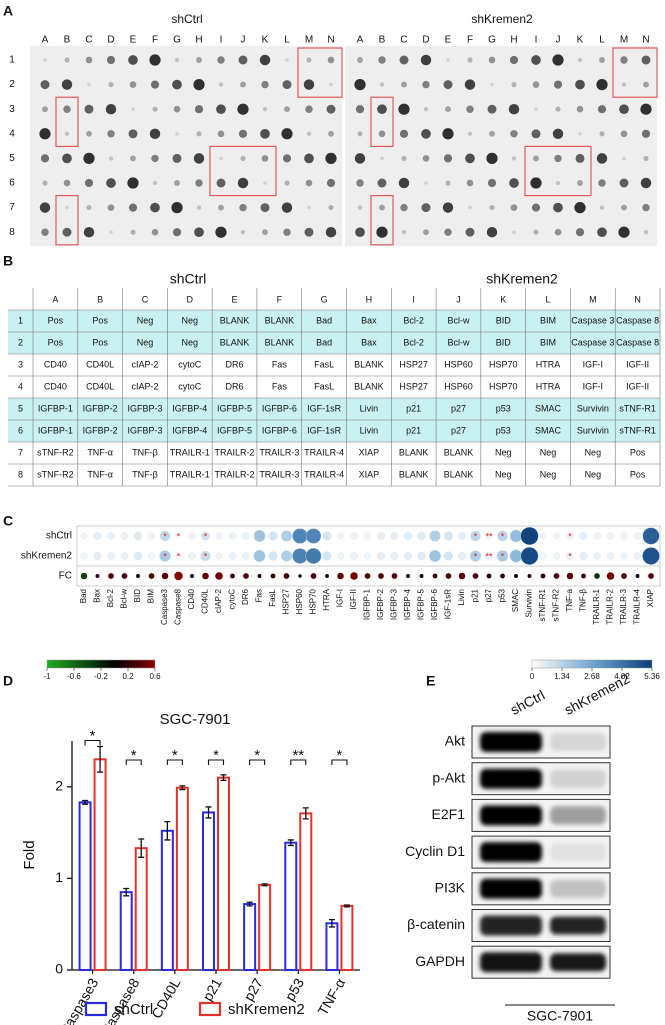 The height and width of the screenshot is (1025, 665). Describe the element at coordinates (369, 320) in the screenshot. I see `table-cell: Bax` at that location.